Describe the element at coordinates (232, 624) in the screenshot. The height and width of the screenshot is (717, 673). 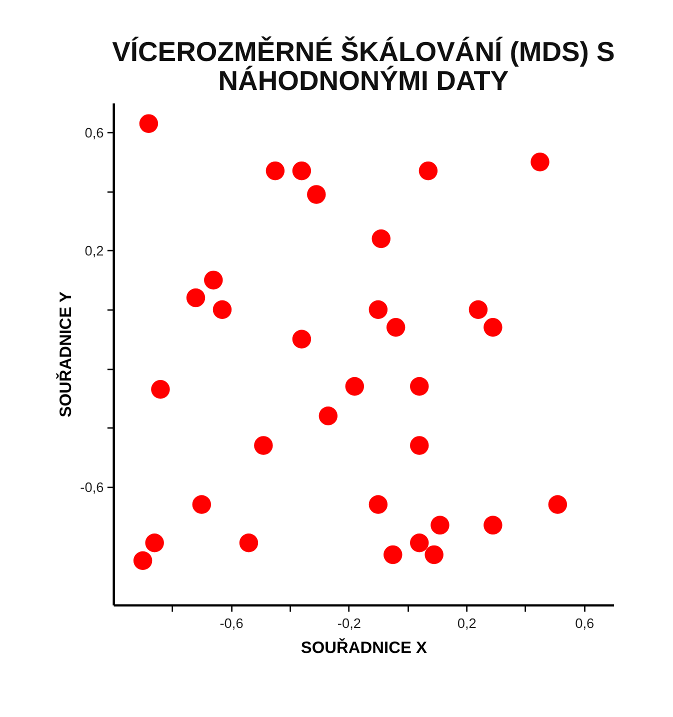
I see `x-tick-label: -0,6` at that location.